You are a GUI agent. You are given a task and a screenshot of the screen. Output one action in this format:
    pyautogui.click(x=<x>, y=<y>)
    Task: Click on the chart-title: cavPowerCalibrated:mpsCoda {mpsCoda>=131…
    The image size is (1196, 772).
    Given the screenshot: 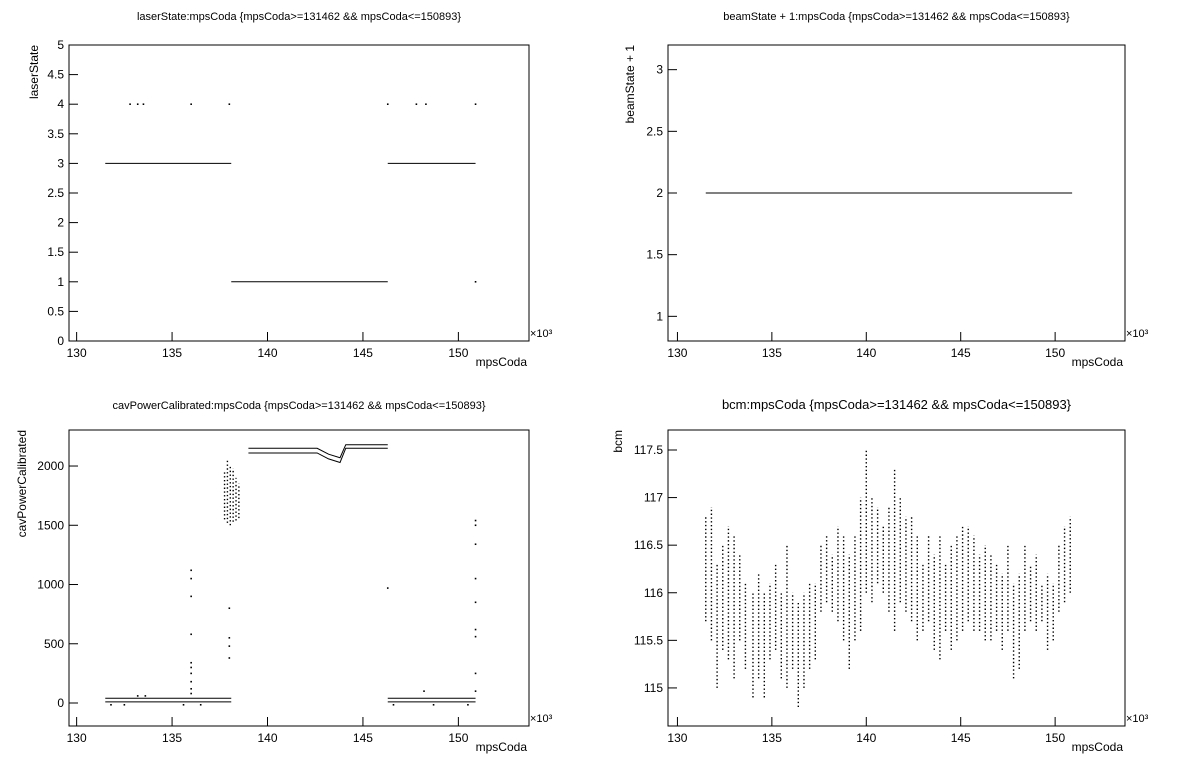 What is the action you would take?
    pyautogui.click(x=298, y=406)
    